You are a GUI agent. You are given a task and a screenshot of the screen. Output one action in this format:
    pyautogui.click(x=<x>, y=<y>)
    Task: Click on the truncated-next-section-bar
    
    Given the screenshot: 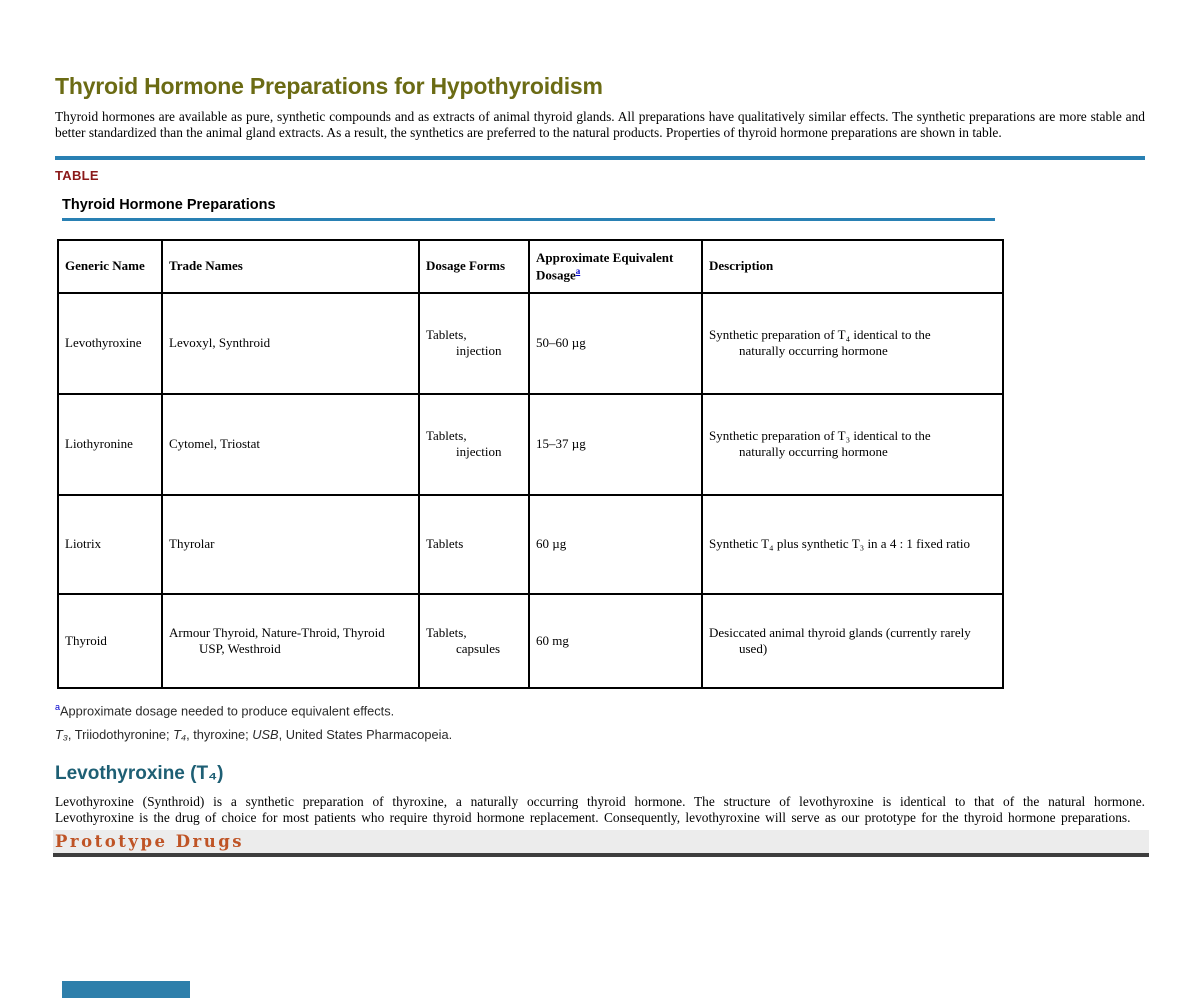 What is the action you would take?
    pyautogui.click(x=126, y=989)
    